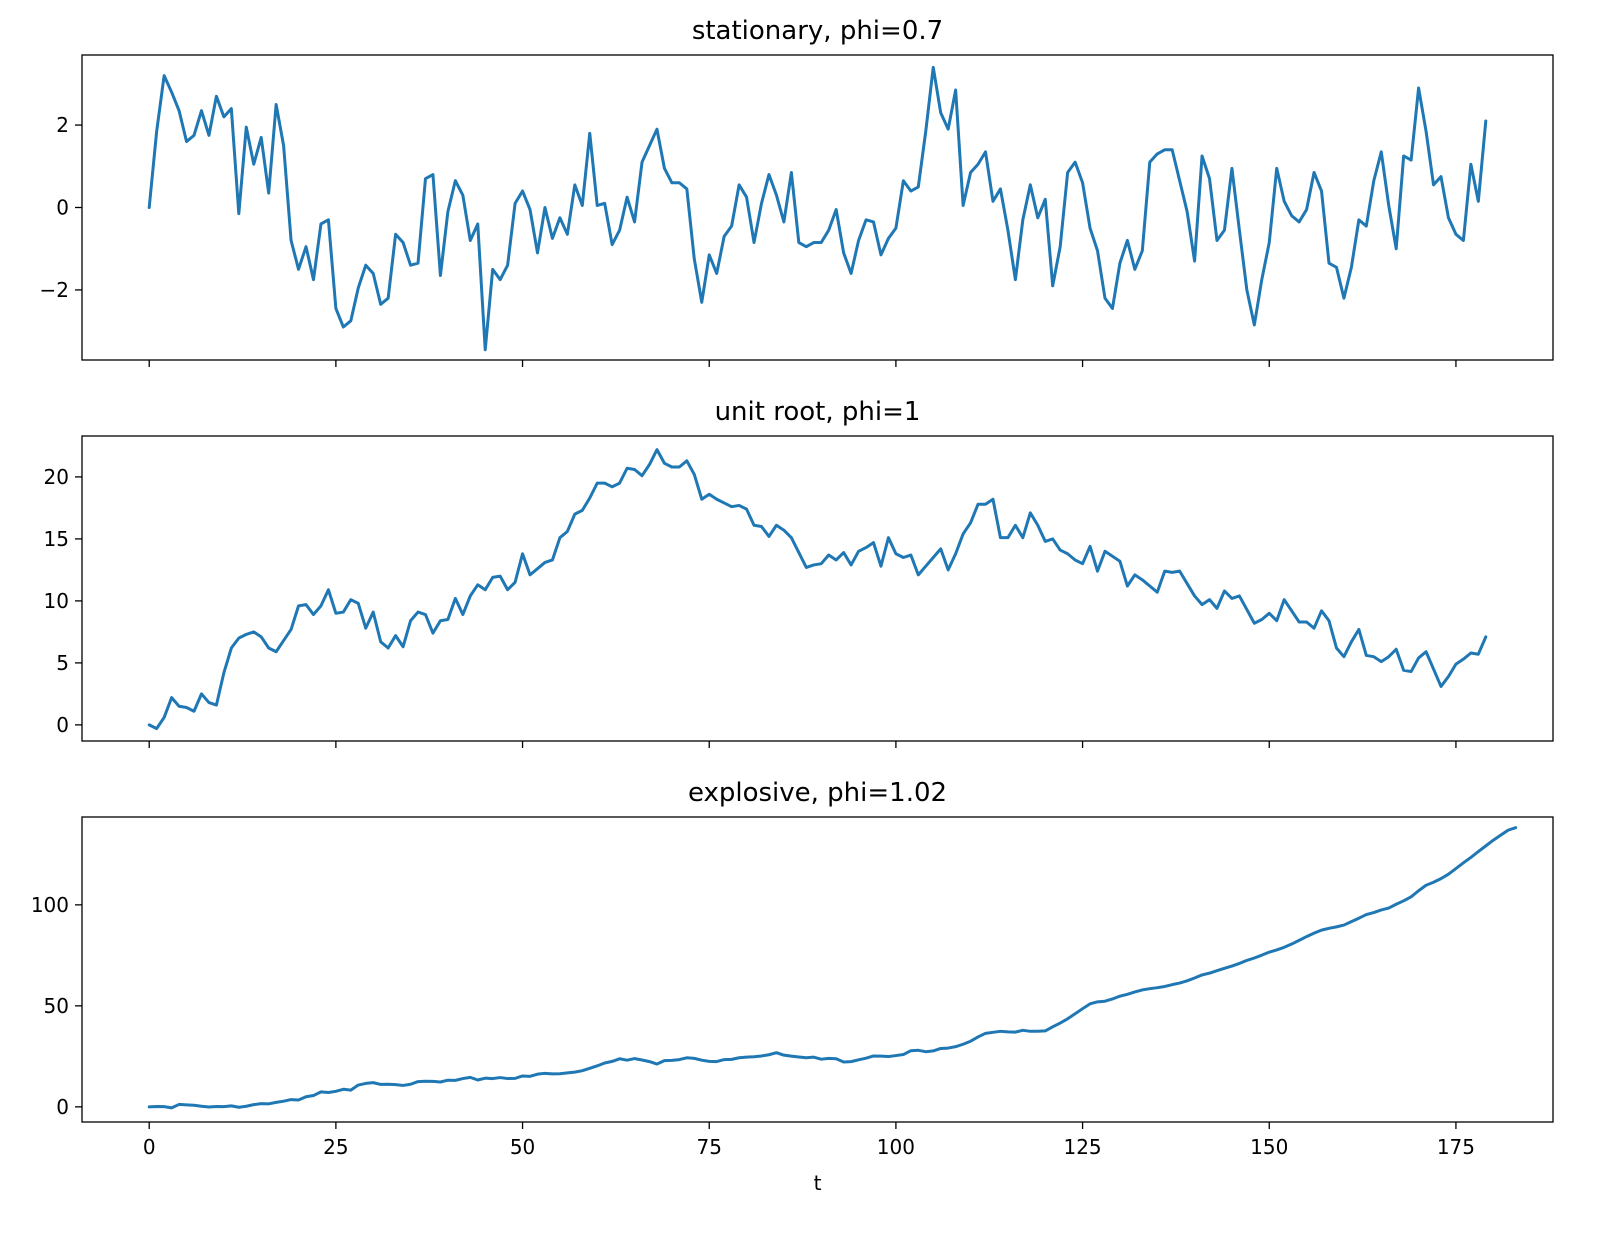  I want to click on x-tick-label: 175, so click(1456, 1147).